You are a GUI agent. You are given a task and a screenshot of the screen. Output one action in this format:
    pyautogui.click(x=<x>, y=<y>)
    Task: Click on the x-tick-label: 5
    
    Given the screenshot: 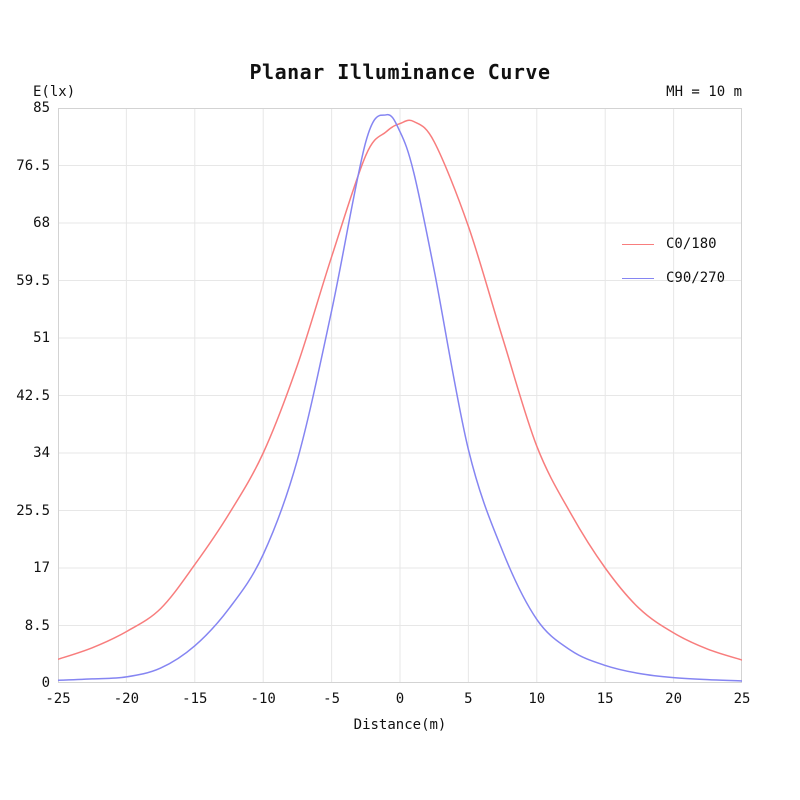 What is the action you would take?
    pyautogui.click(x=468, y=699)
    